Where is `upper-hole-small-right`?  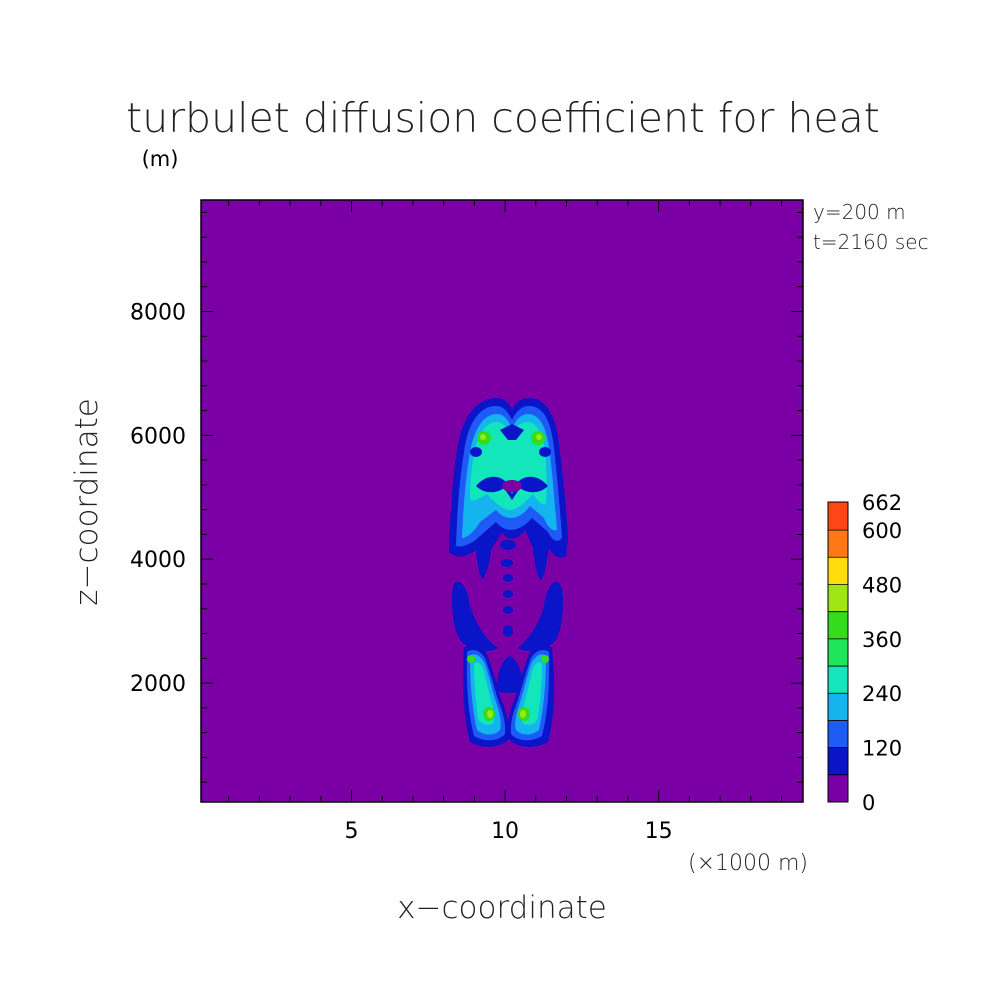 upper-hole-small-right is located at coordinates (545, 452).